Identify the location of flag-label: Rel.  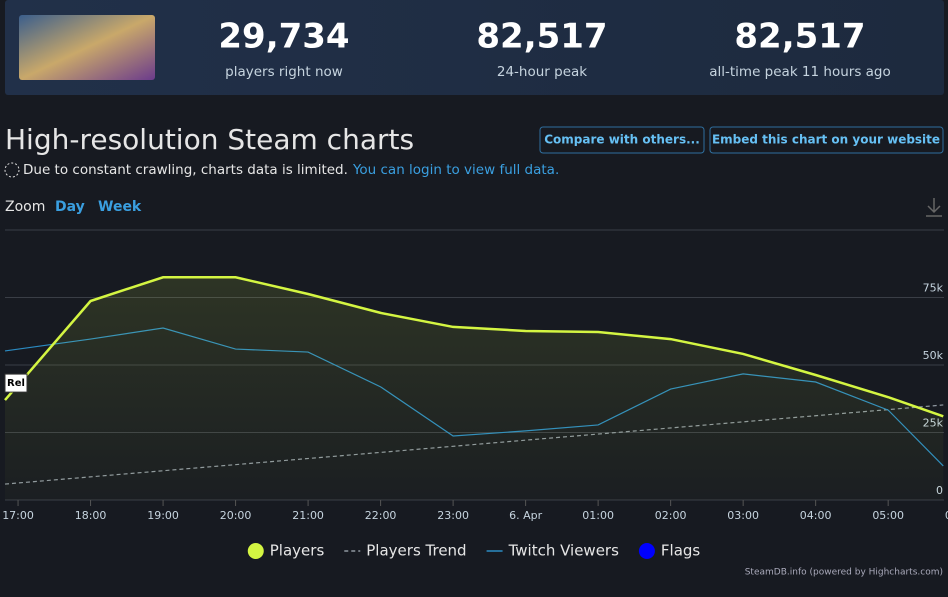
(16, 383).